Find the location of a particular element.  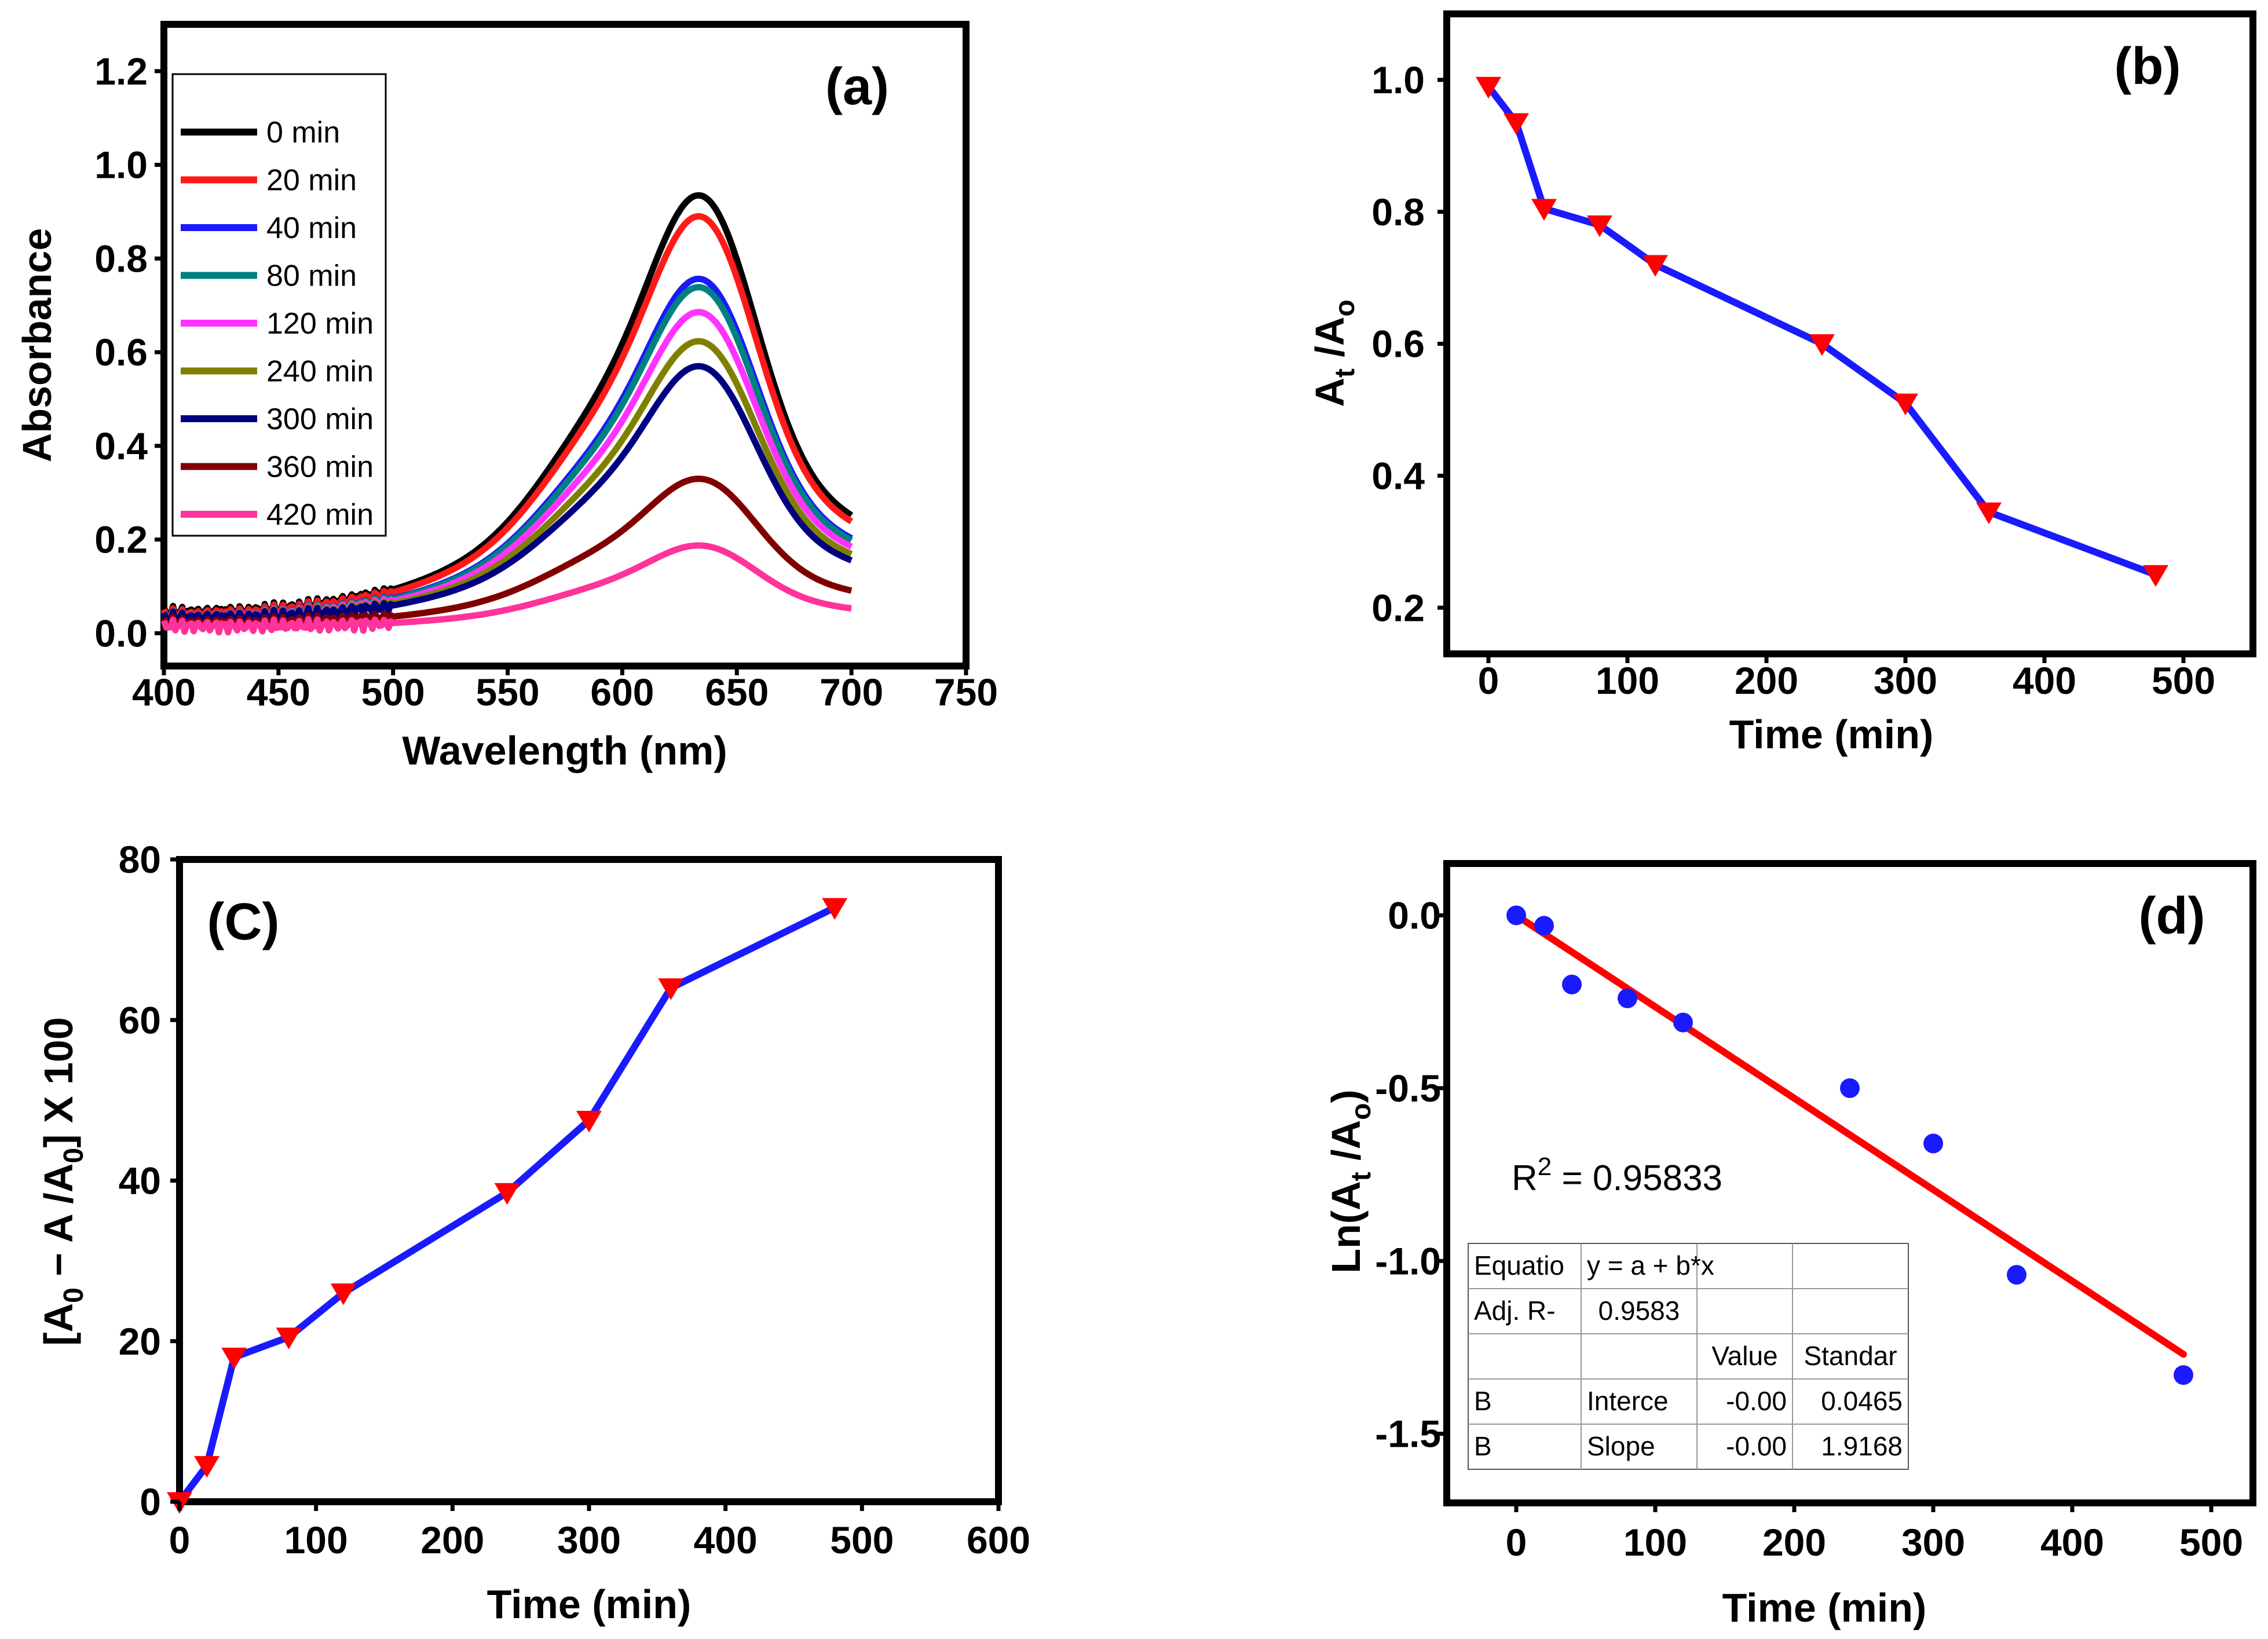

y-axis-label-d-part3: ) is located at coordinates (1346, 1096).